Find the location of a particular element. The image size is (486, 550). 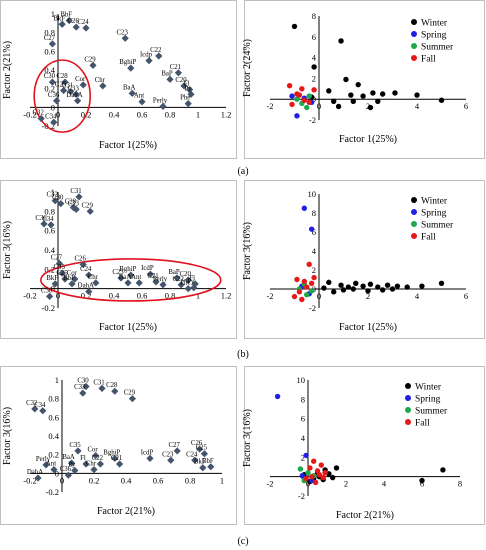

x-tick-label: 6 is located at coordinates (466, 296).